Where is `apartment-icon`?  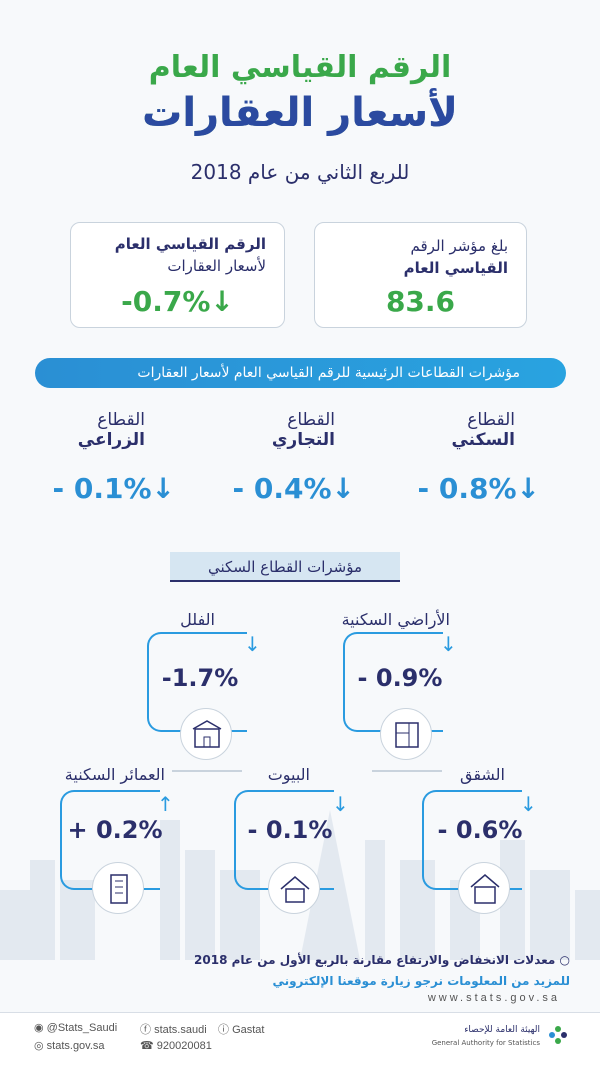
apartment-icon is located at coordinates (484, 888).